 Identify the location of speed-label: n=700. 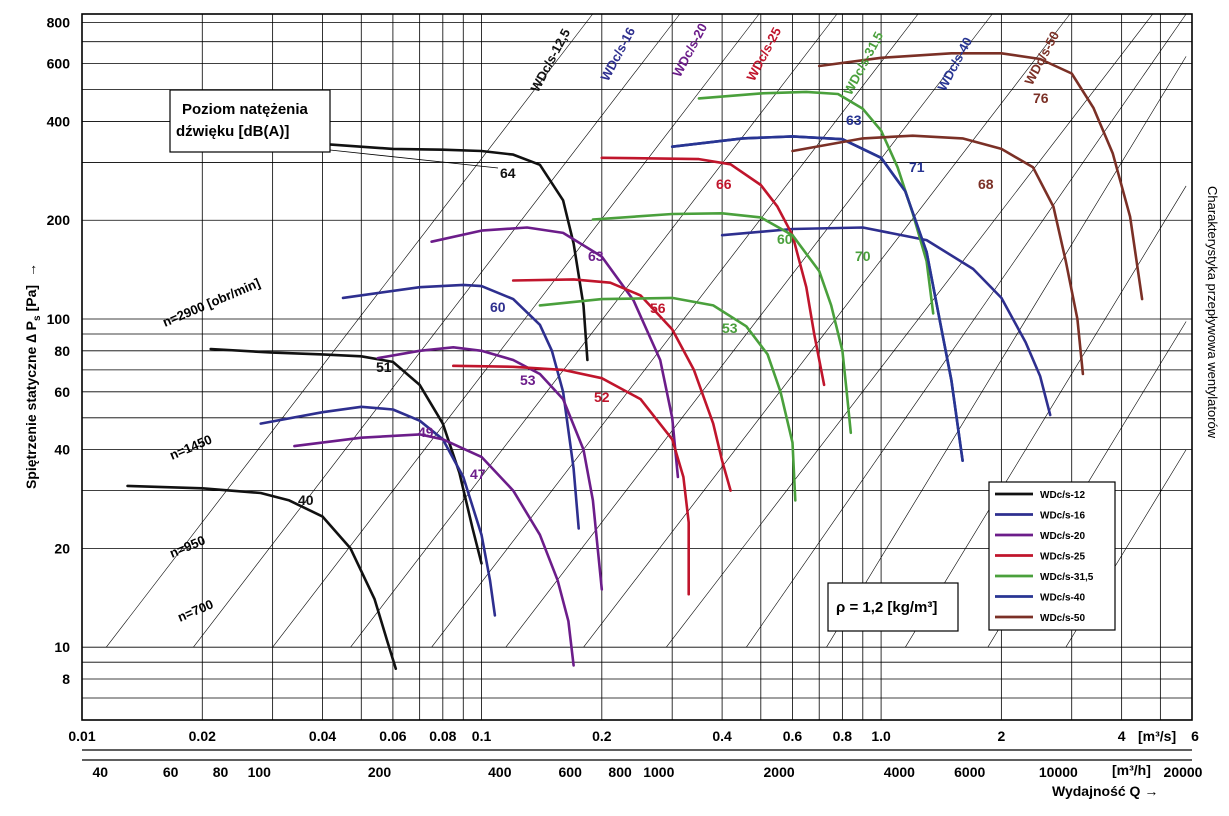
(195, 610).